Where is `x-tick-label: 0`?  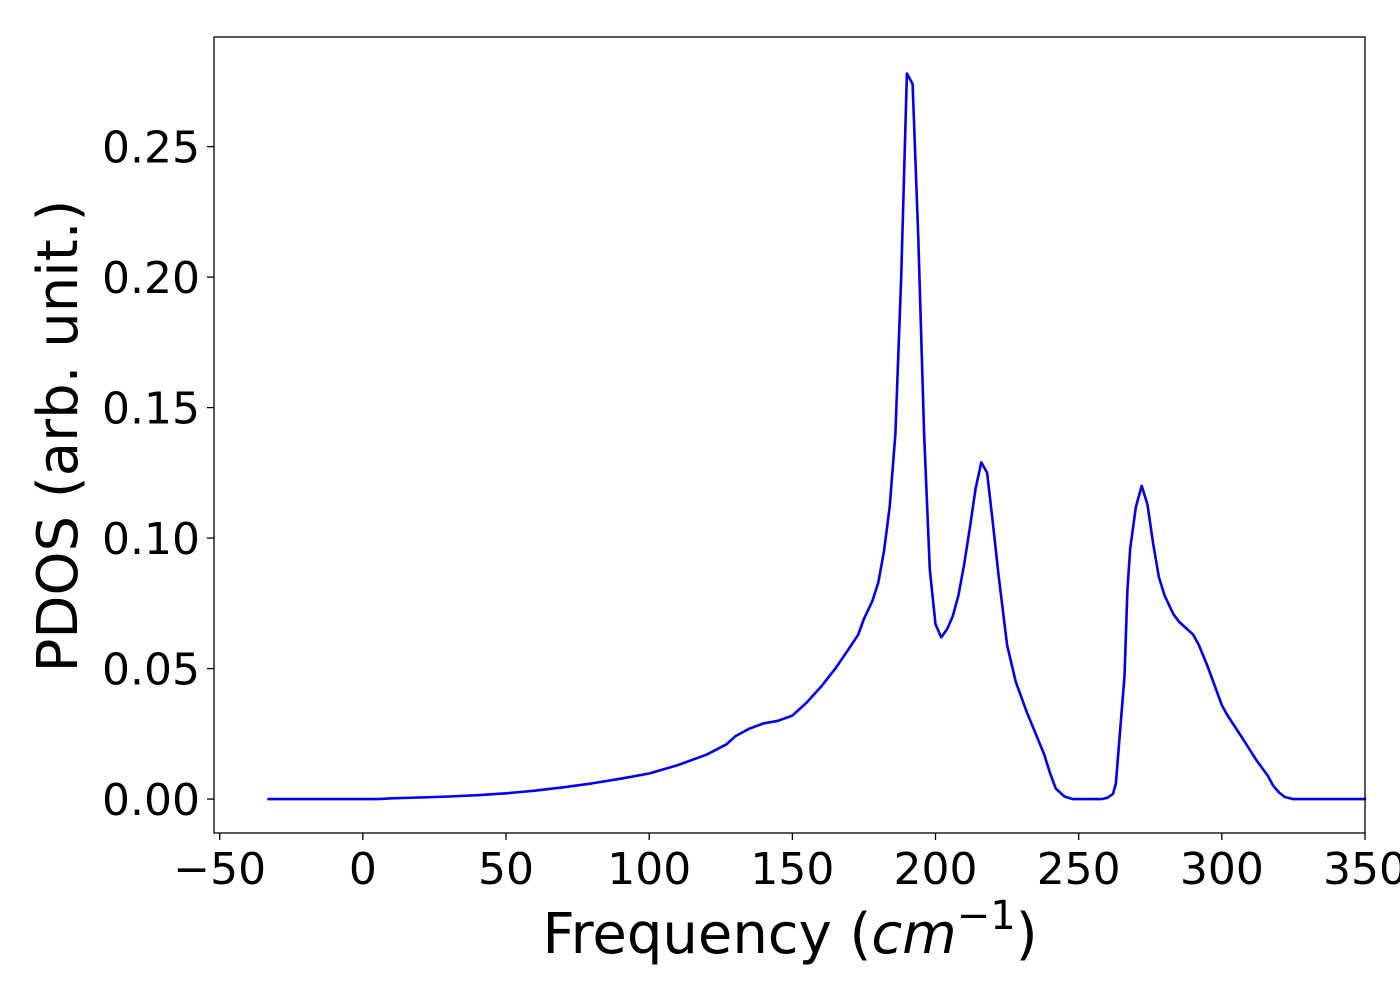 x-tick-label: 0 is located at coordinates (363, 869).